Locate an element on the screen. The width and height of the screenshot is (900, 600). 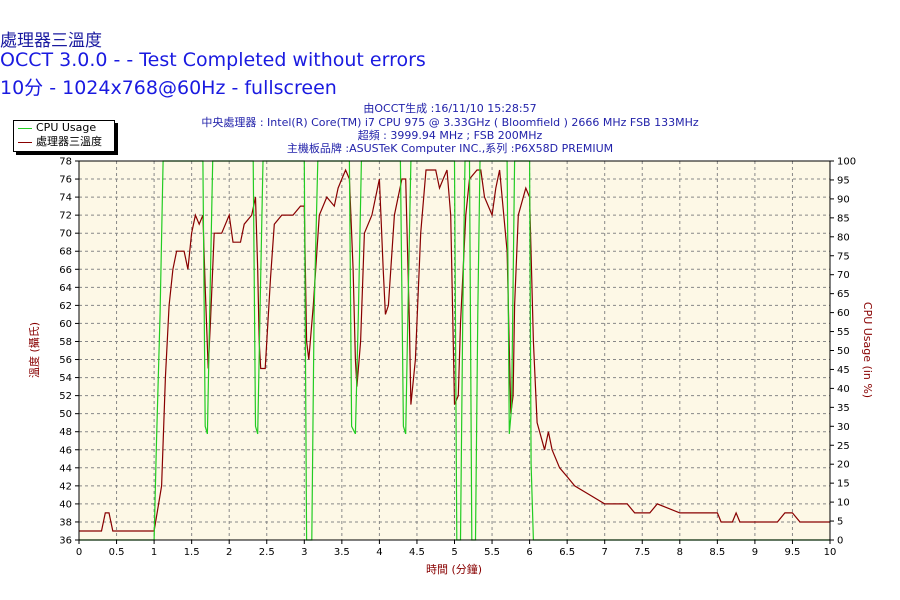
y-right-tick-label: 95 is located at coordinates (843, 180).